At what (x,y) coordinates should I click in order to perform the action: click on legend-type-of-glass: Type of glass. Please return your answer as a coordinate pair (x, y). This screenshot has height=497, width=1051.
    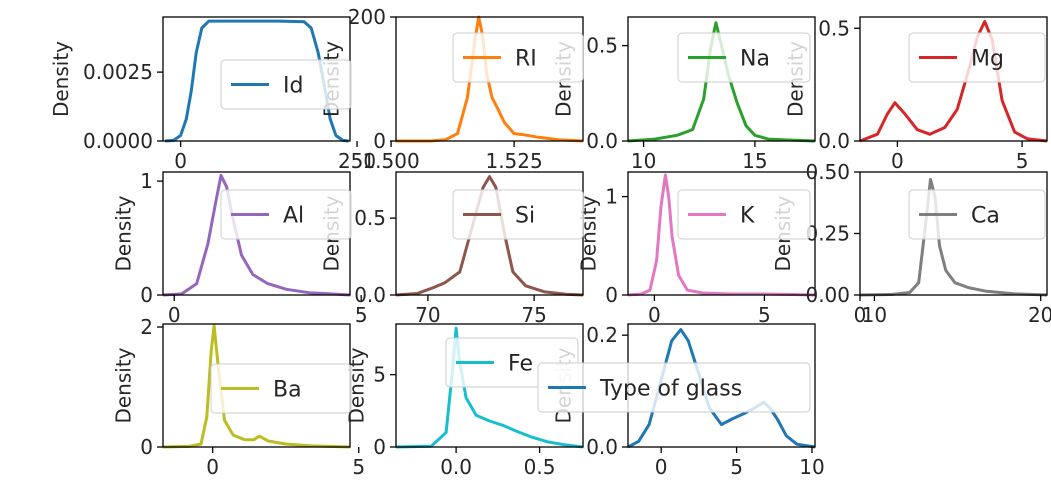
    Looking at the image, I should click on (674, 387).